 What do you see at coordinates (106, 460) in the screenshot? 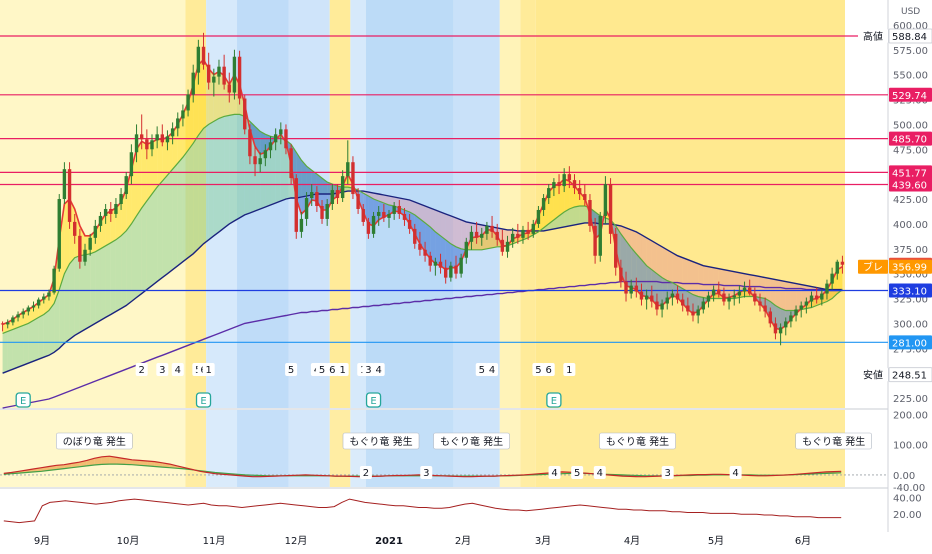
I see `osc-fill-segment` at bounding box center [106, 460].